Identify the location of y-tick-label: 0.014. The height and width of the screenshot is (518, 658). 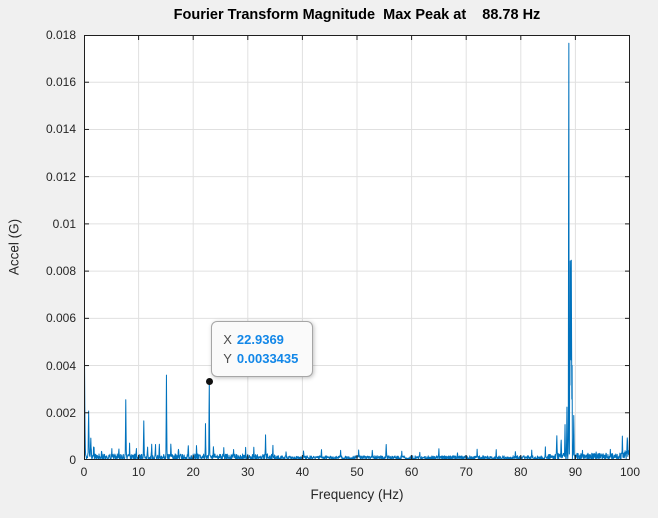
(60, 129).